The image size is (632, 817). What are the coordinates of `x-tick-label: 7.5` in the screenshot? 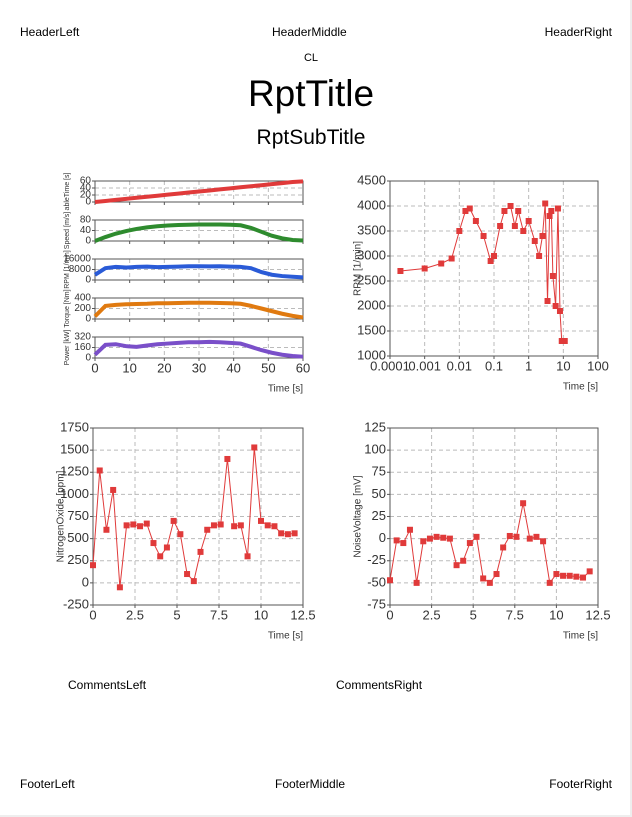 It's located at (219, 614).